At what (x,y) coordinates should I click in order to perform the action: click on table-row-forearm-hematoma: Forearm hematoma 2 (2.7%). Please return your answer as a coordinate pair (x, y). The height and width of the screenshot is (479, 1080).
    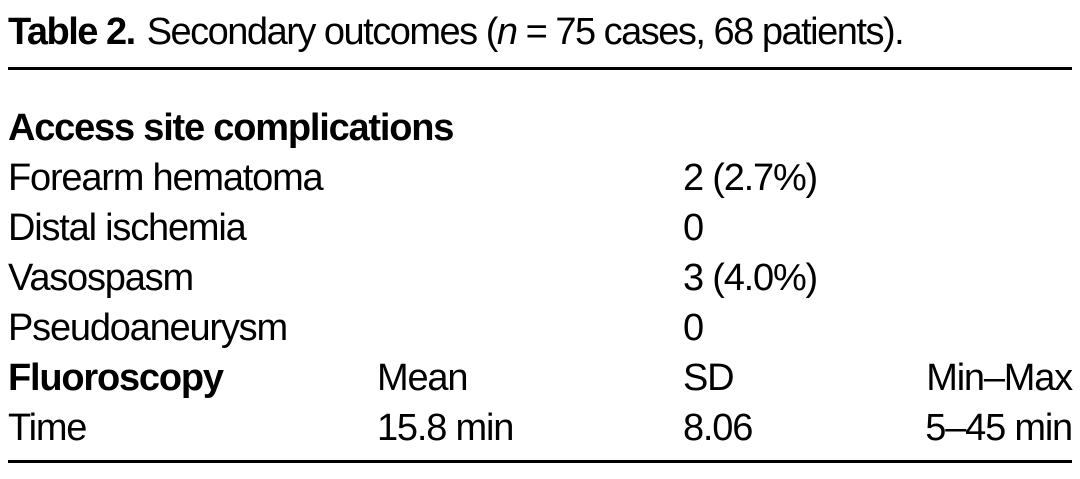
    Looking at the image, I should click on (540, 178).